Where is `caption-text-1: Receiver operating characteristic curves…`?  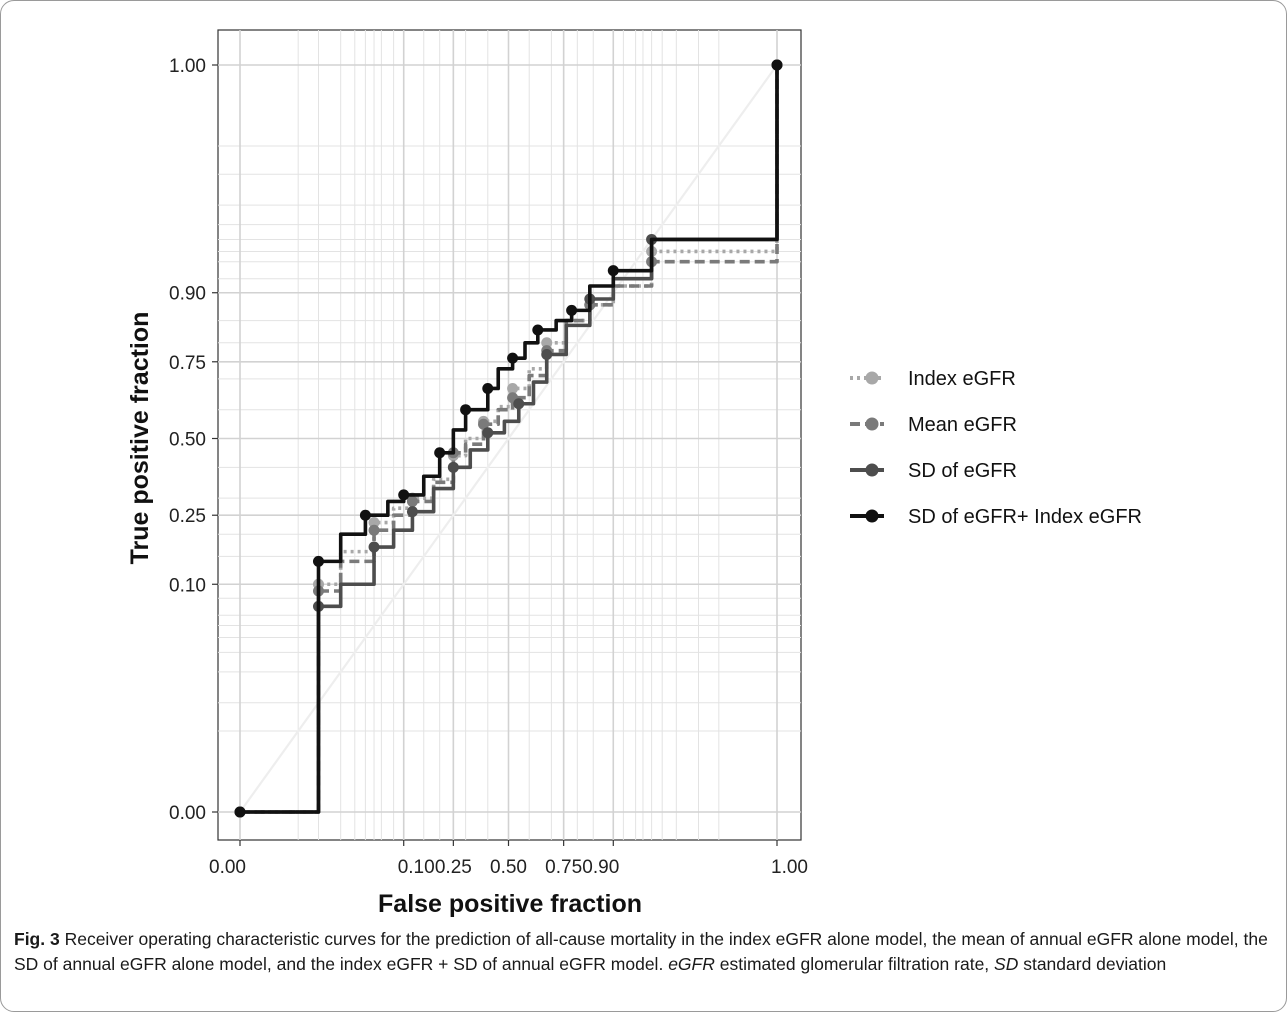
caption-text-1: Receiver operating characteristic curves… is located at coordinates (641, 951).